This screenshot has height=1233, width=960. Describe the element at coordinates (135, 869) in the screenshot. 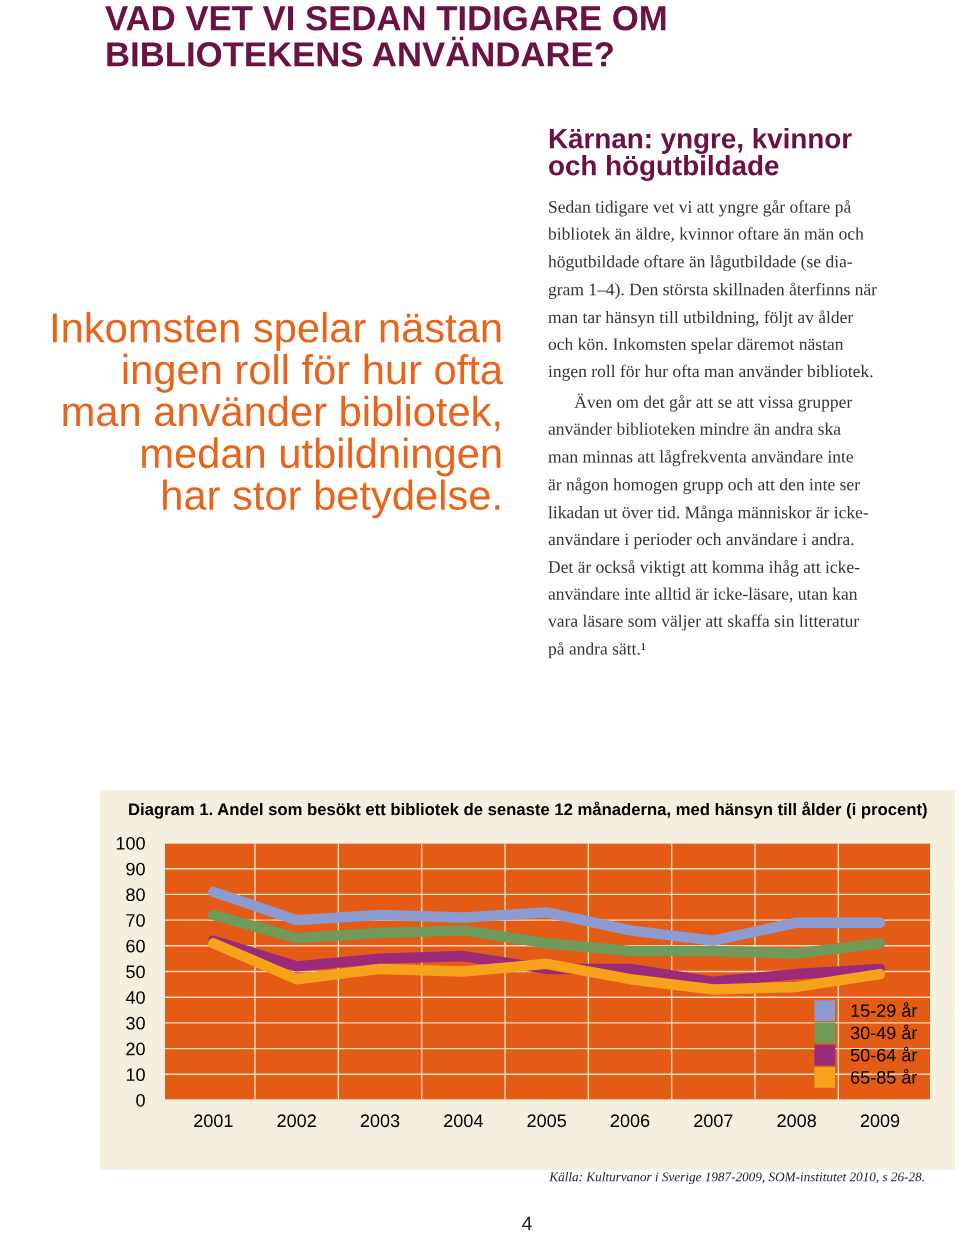

I see `y-tick-label: 90` at that location.